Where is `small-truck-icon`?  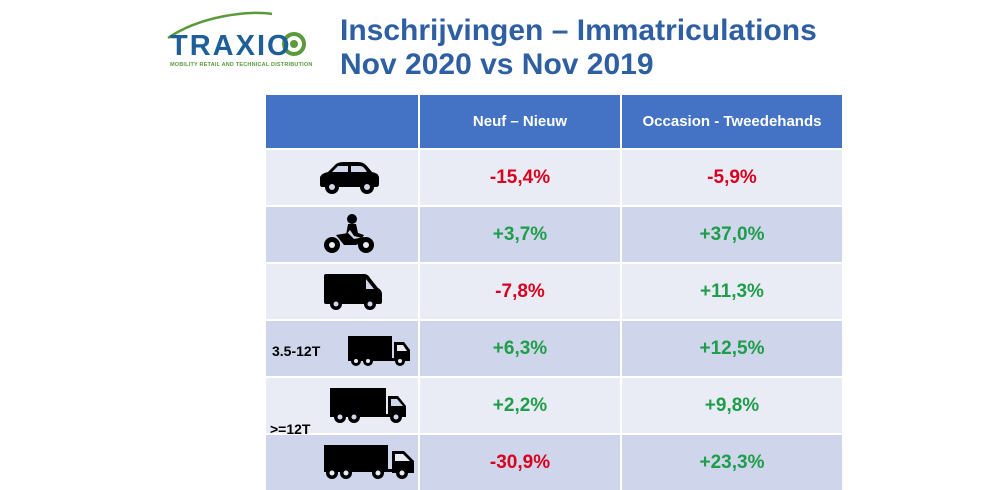 small-truck-icon is located at coordinates (379, 351).